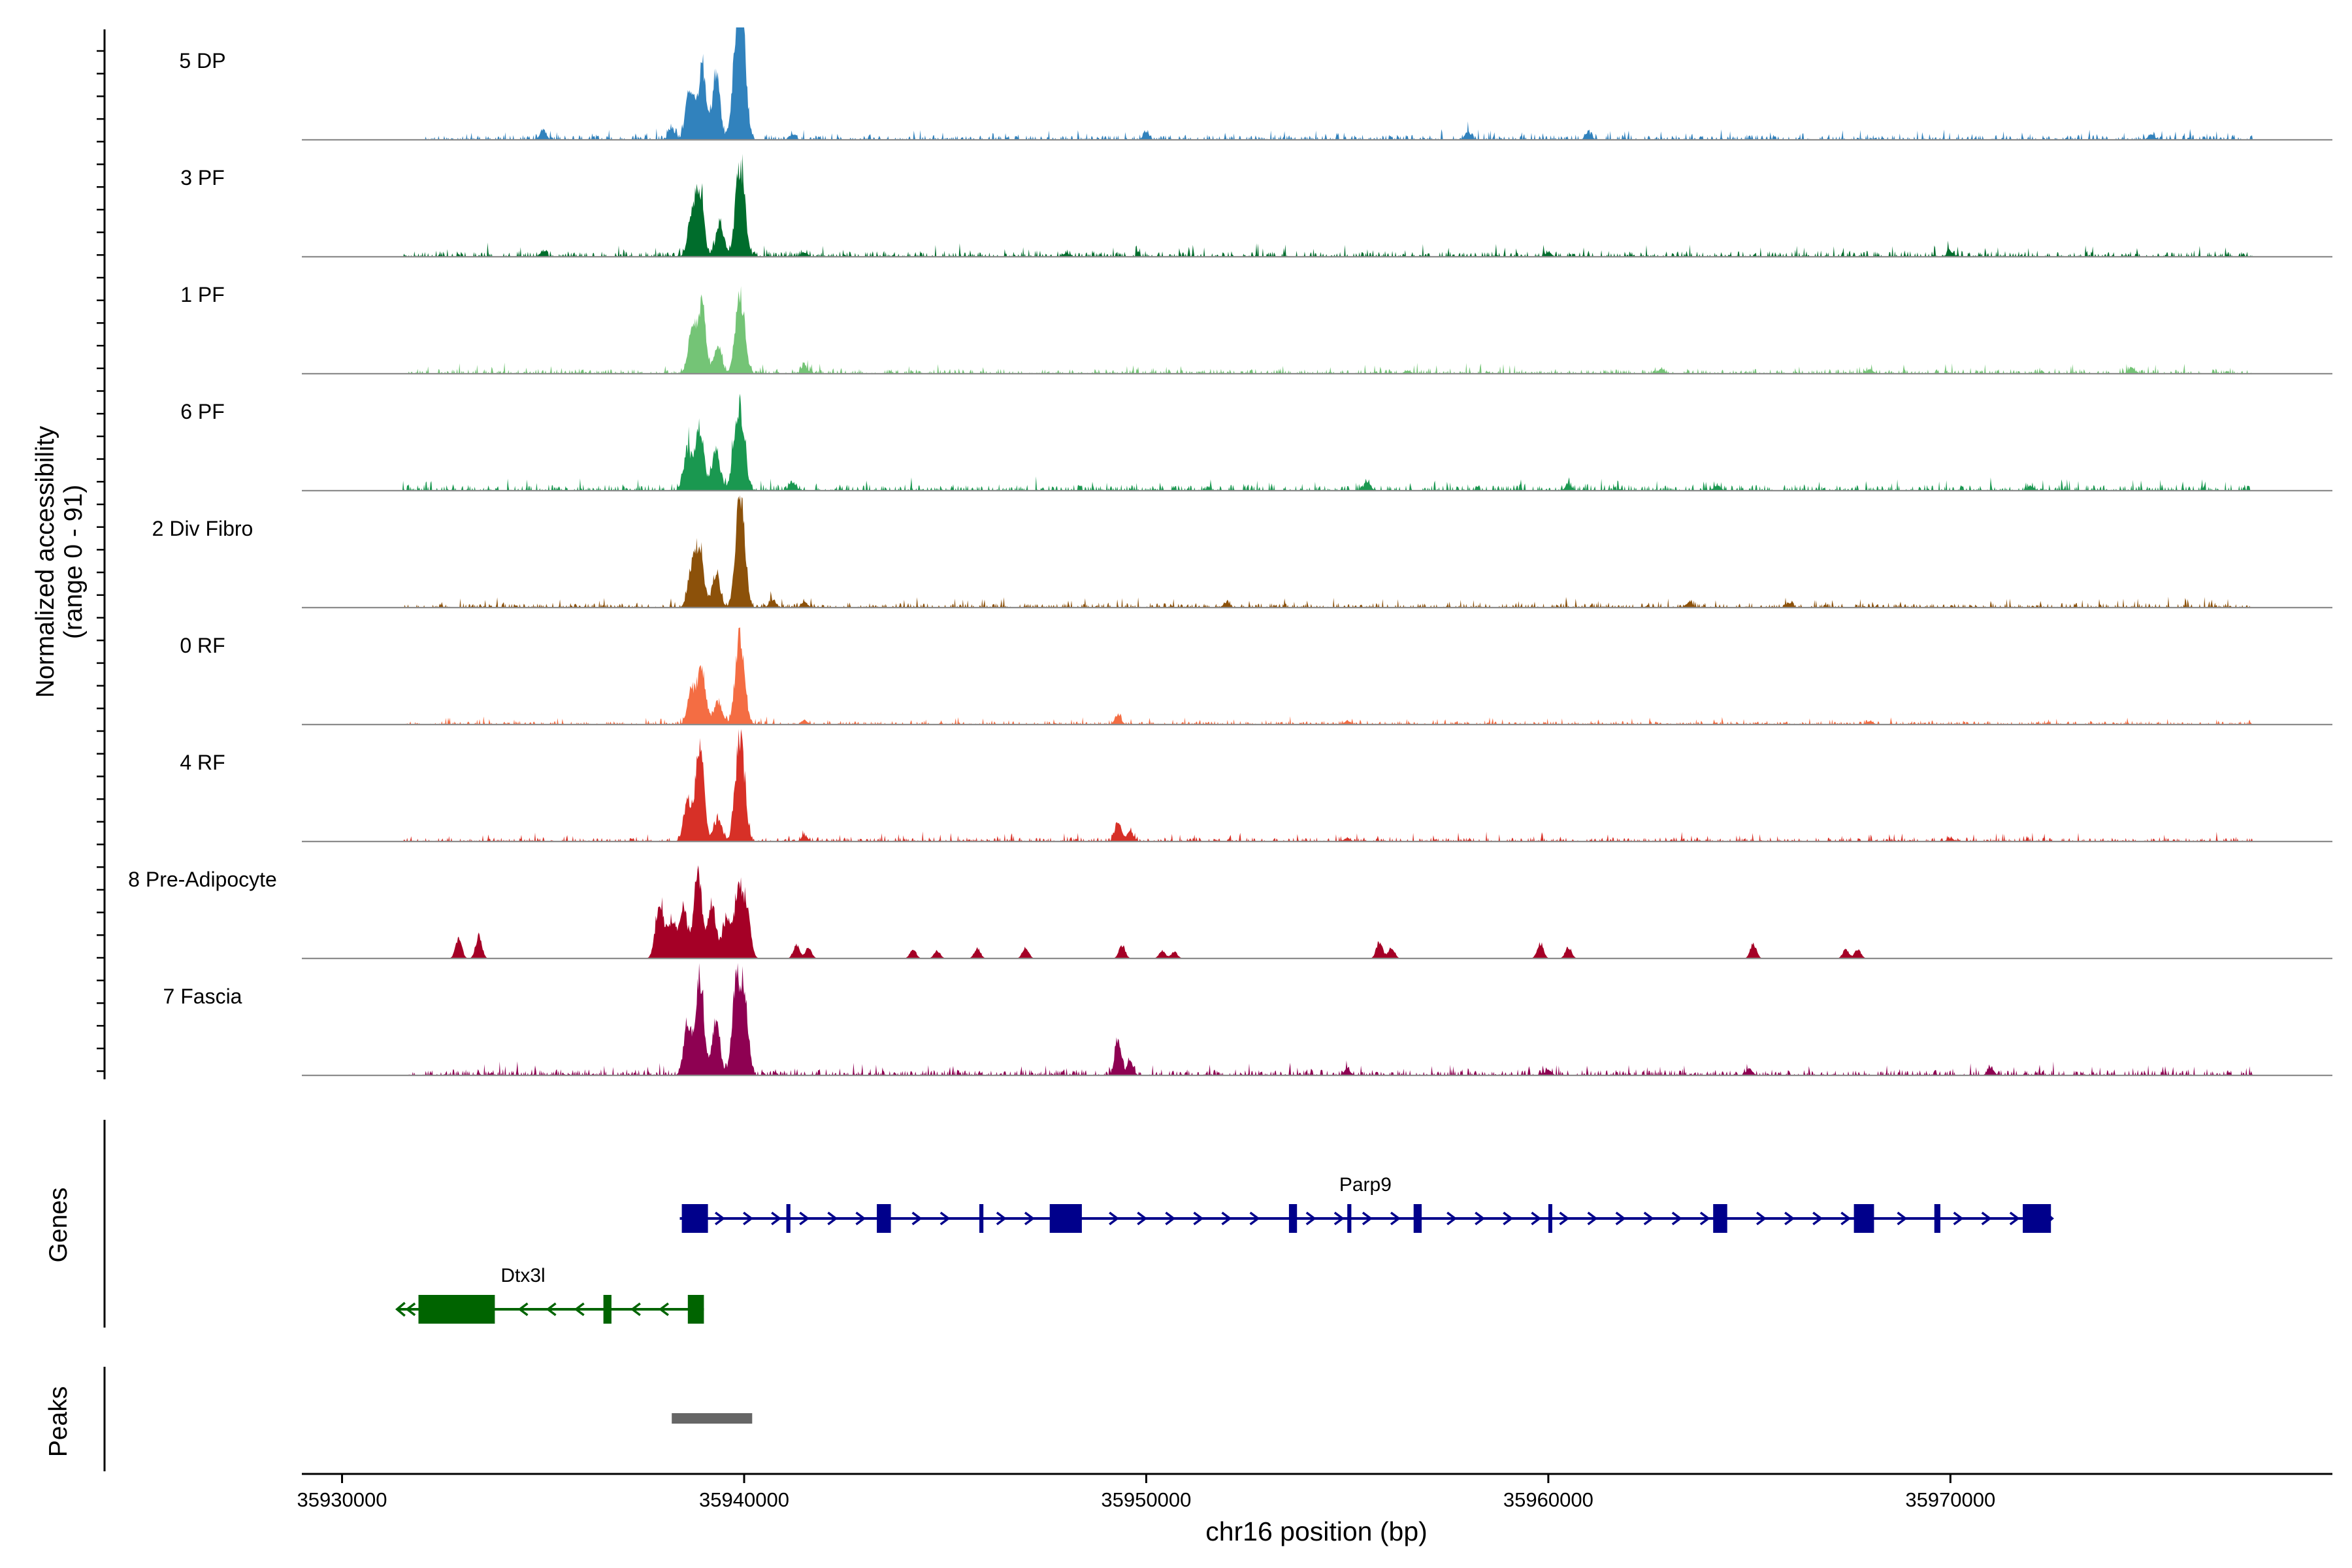  I want to click on track-label: 3 PF, so click(202, 177).